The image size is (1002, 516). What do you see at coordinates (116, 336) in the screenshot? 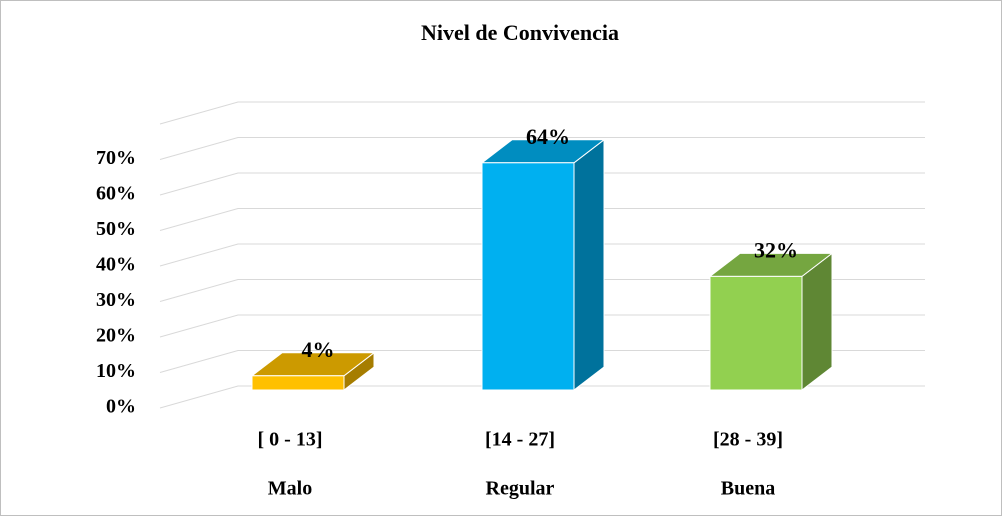
I see `y-tick-label: 20%` at bounding box center [116, 336].